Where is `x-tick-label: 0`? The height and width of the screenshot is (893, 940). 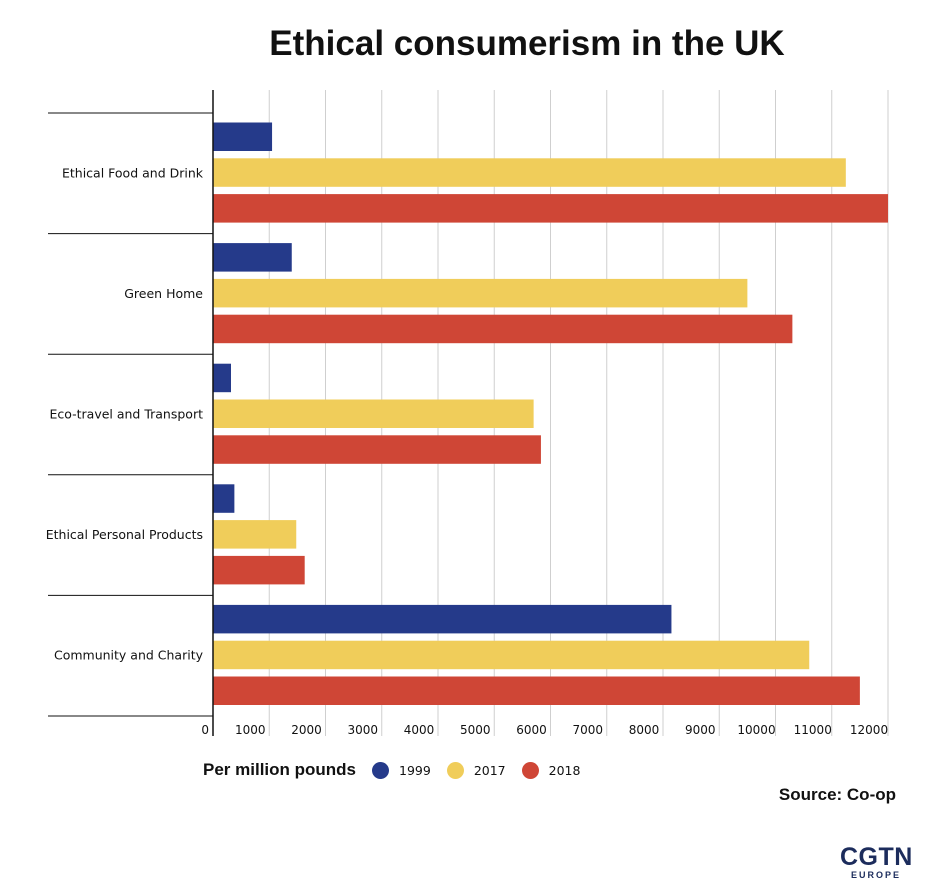 x-tick-label: 0 is located at coordinates (205, 730).